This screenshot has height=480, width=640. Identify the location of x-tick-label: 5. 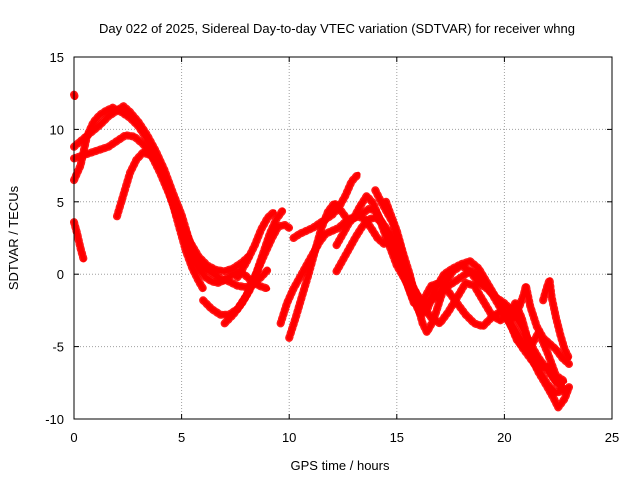
(181, 437).